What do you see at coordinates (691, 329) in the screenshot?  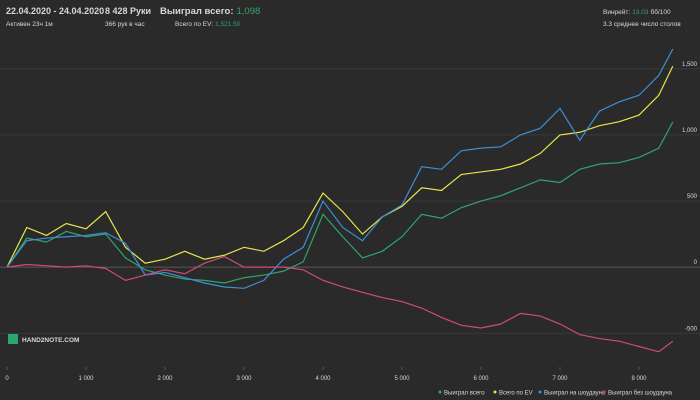 I see `y-tick-label: -500` at bounding box center [691, 329].